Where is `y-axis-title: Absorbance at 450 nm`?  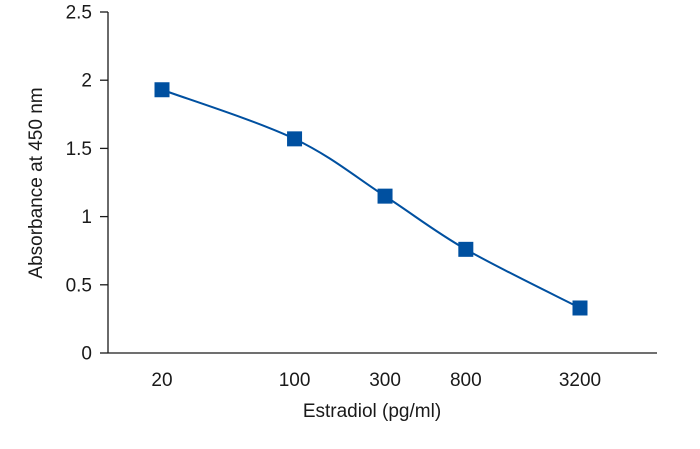
y-axis-title: Absorbance at 450 nm is located at coordinates (36, 182).